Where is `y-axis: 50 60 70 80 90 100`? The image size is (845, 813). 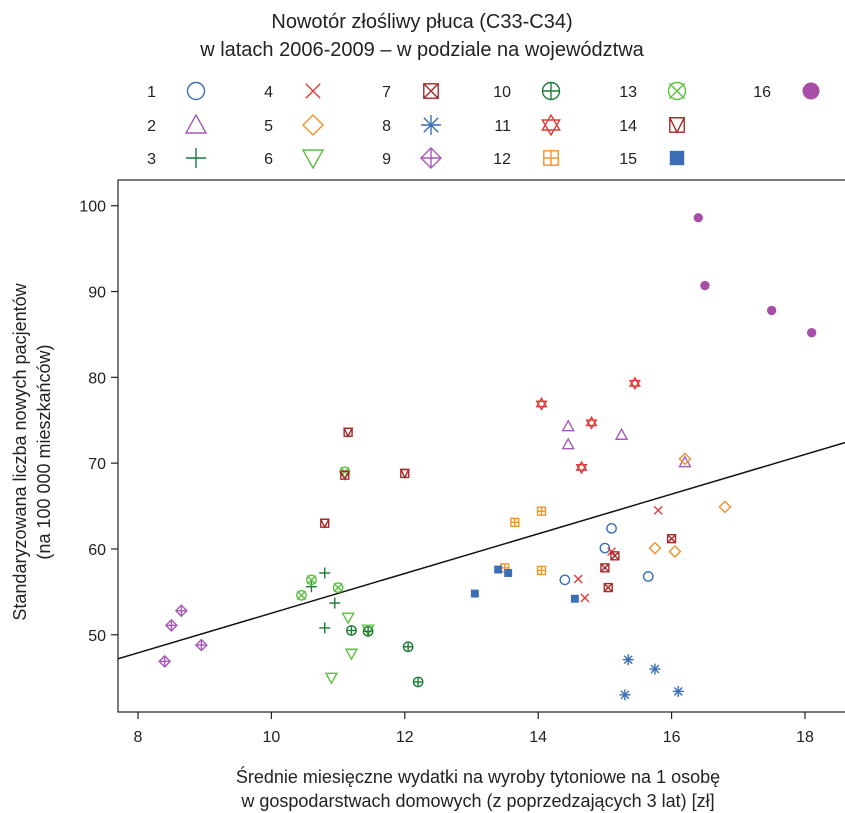 y-axis: 50 60 70 80 90 100 is located at coordinates (98, 422).